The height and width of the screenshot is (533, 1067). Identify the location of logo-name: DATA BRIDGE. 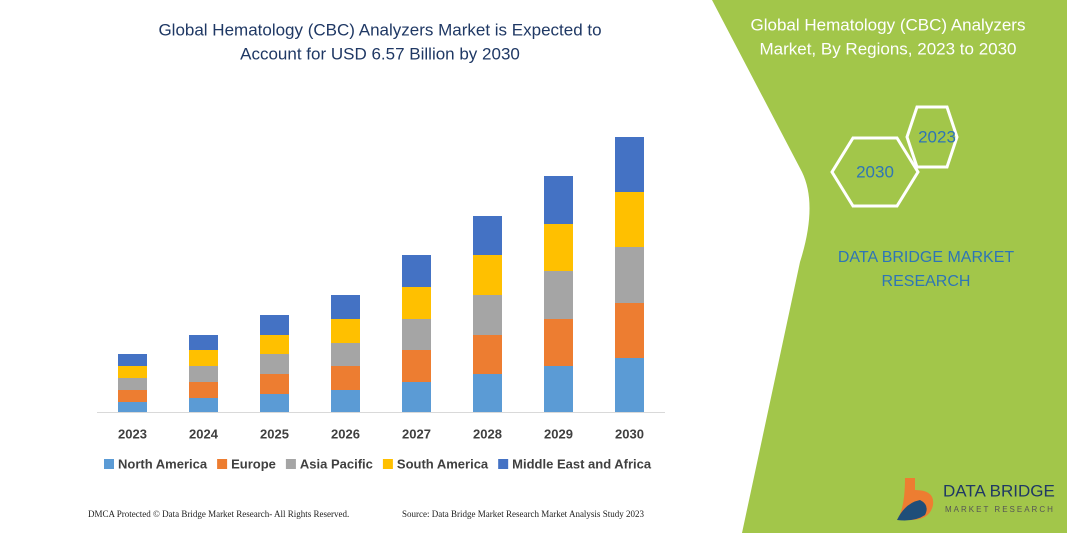
(999, 490).